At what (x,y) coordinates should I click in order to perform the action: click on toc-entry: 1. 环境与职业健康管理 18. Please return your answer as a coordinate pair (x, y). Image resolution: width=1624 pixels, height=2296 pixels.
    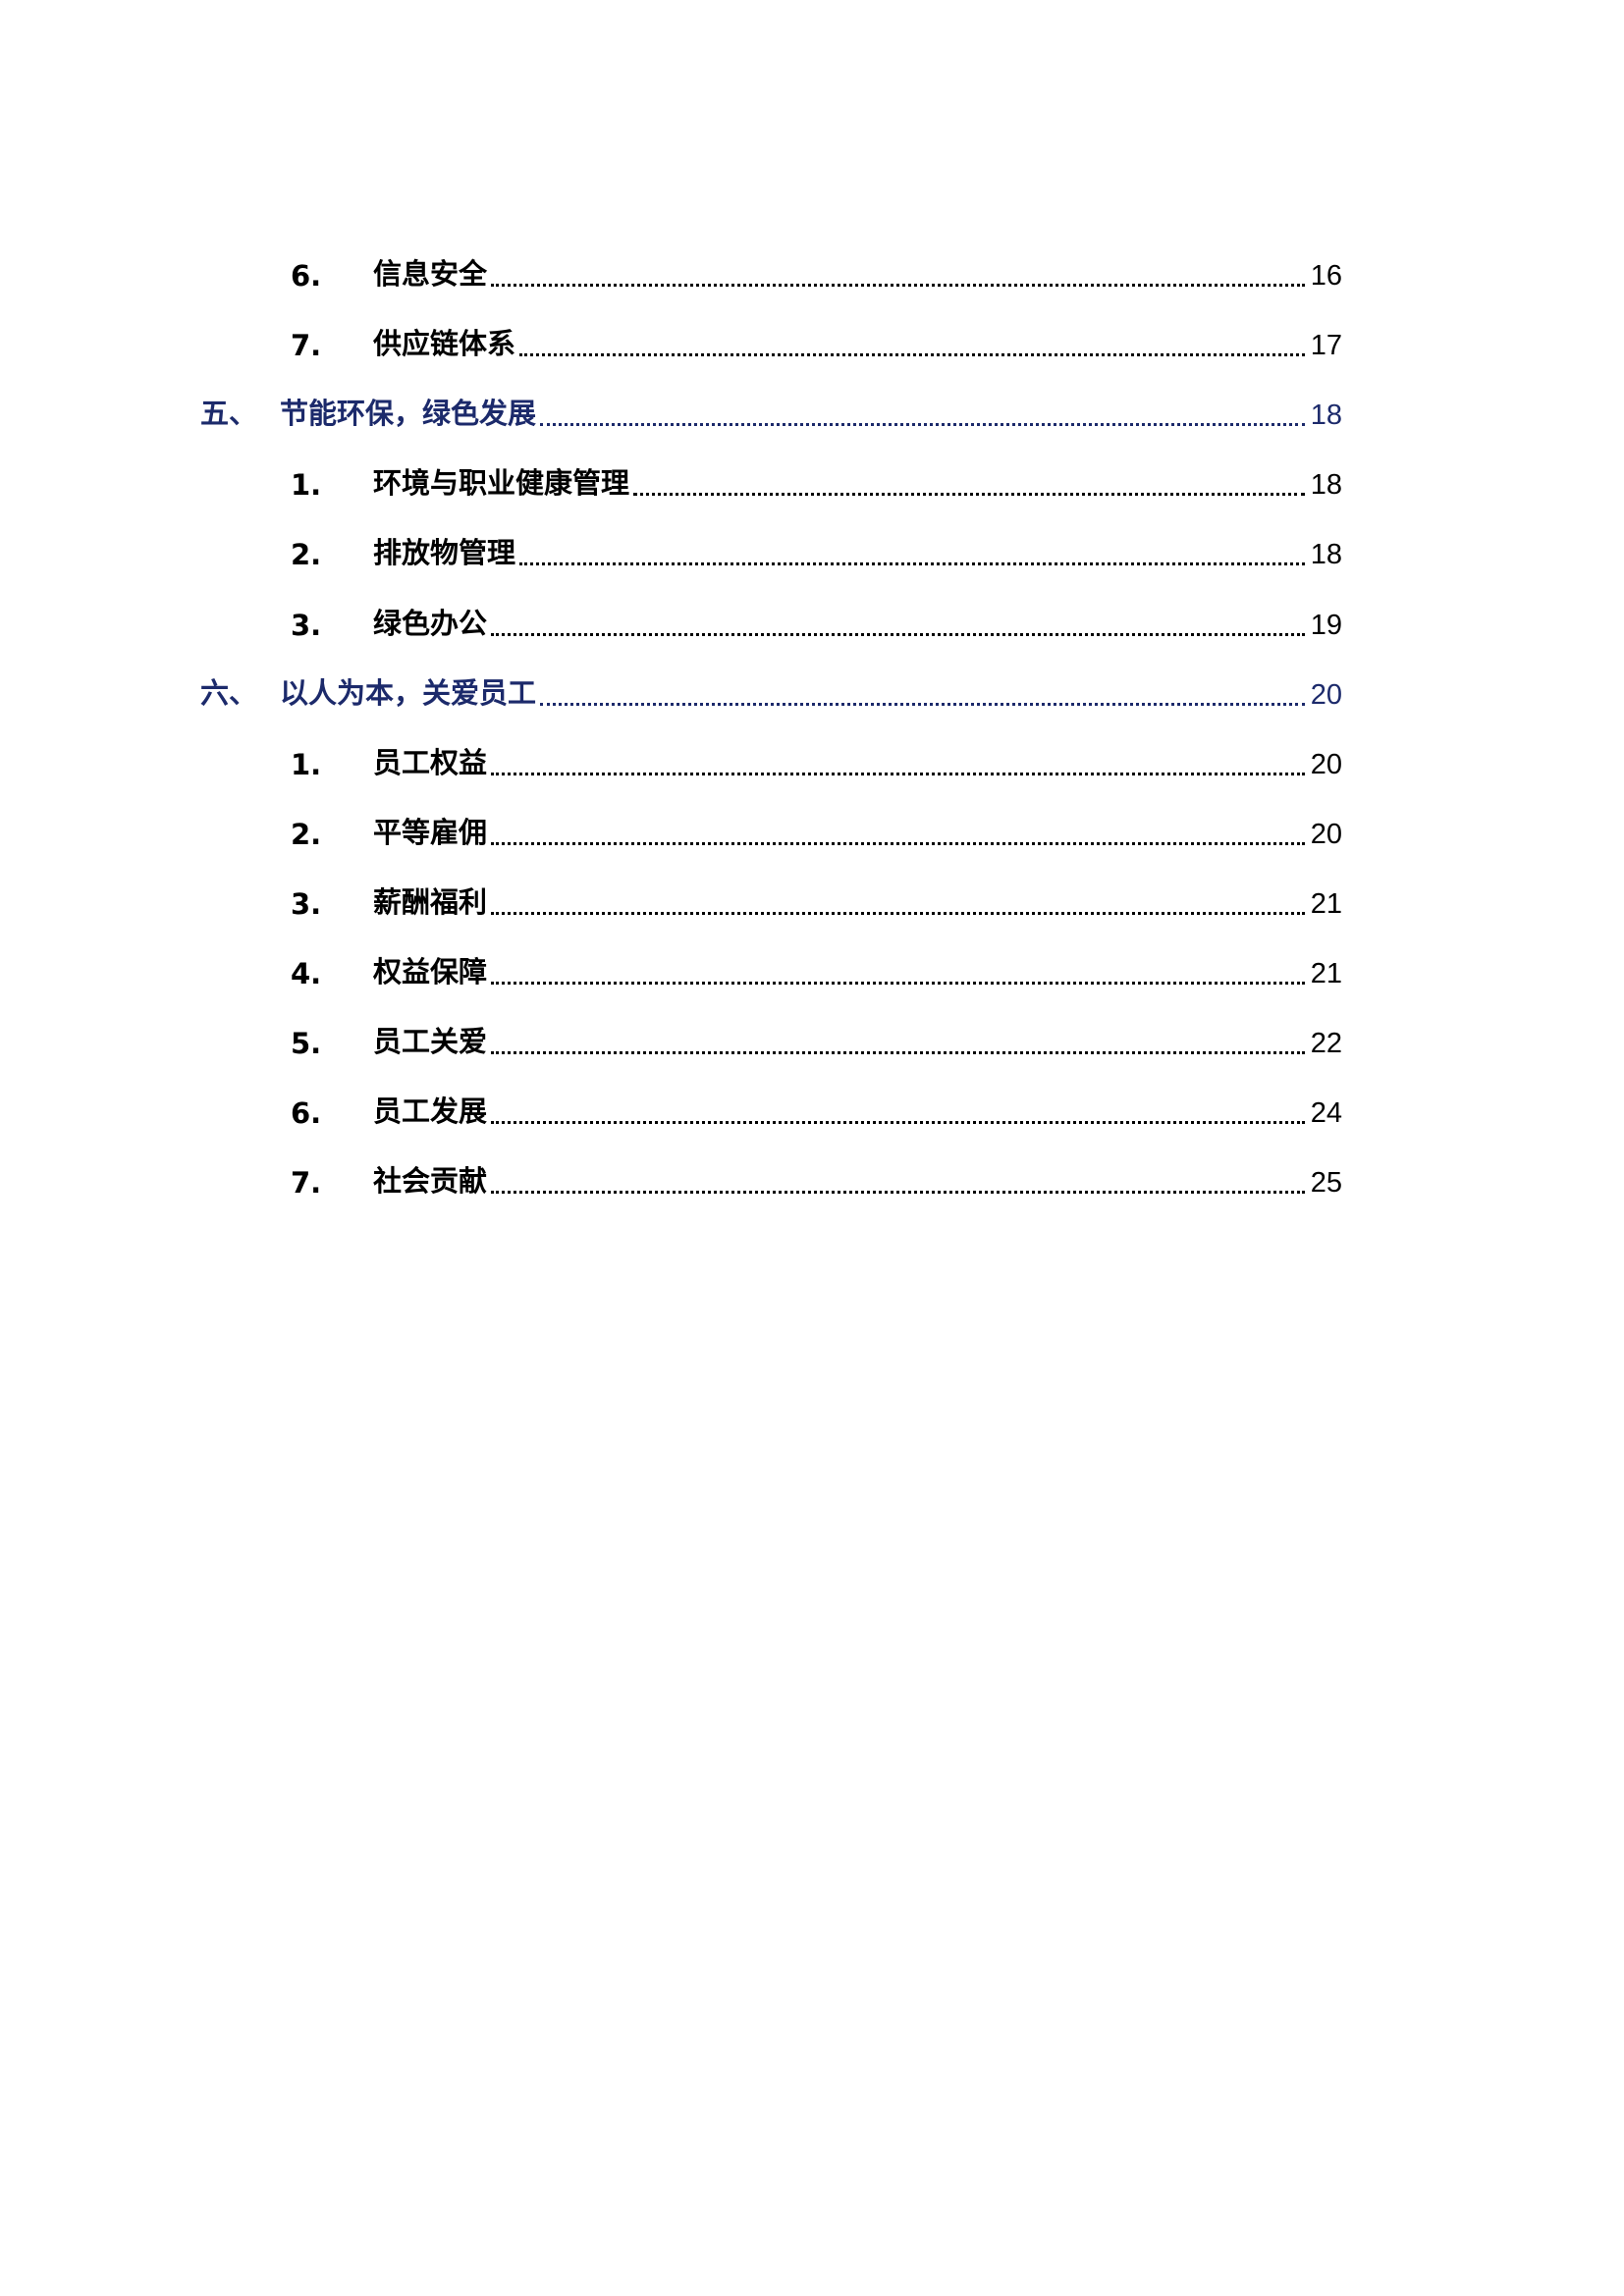
    Looking at the image, I should click on (812, 481).